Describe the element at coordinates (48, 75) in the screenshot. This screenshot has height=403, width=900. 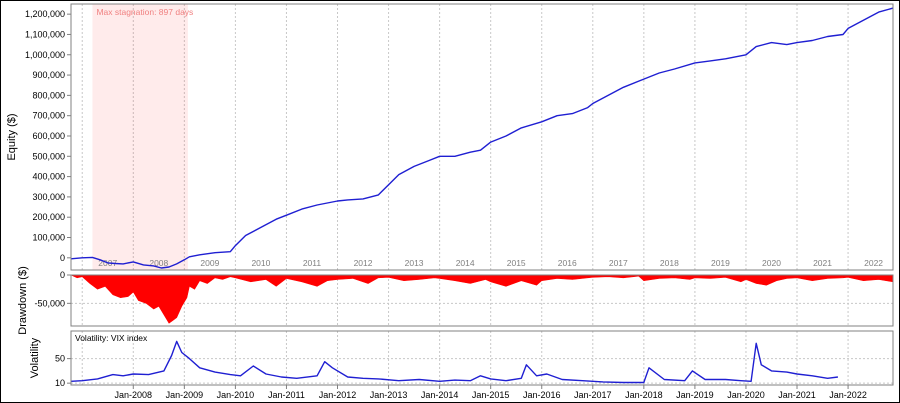
I see `y-tick-label: 900,000` at that location.